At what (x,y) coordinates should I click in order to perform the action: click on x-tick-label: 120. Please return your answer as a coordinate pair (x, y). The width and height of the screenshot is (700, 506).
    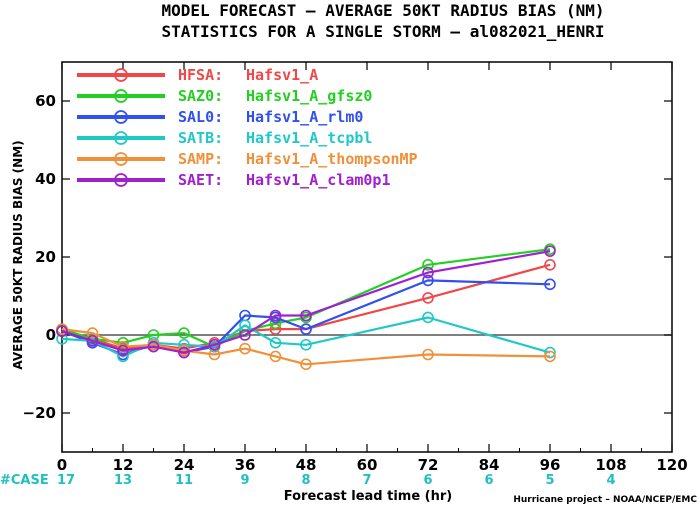
    Looking at the image, I should click on (671, 465).